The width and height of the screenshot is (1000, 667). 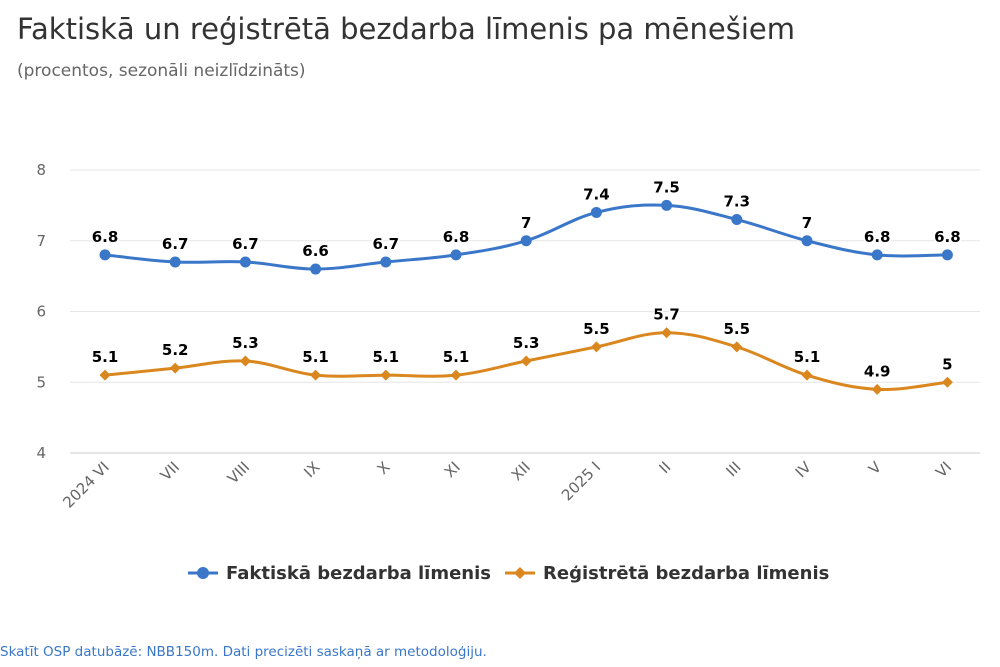 I want to click on x-tick-label: IX, so click(x=311, y=469).